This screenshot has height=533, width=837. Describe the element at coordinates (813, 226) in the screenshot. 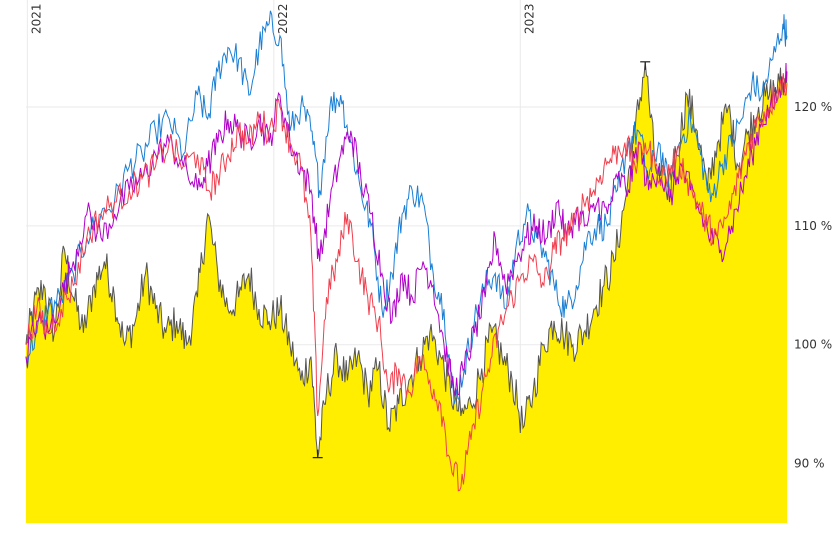

I see `y-tick-label: 110 %` at that location.